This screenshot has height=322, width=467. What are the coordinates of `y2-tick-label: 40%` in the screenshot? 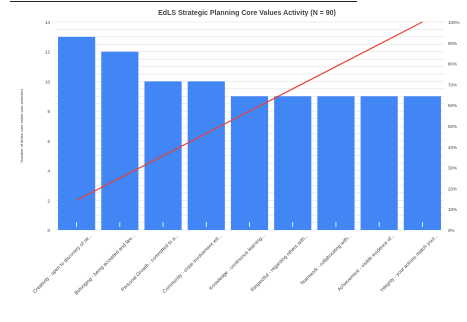 It's located at (452, 147).